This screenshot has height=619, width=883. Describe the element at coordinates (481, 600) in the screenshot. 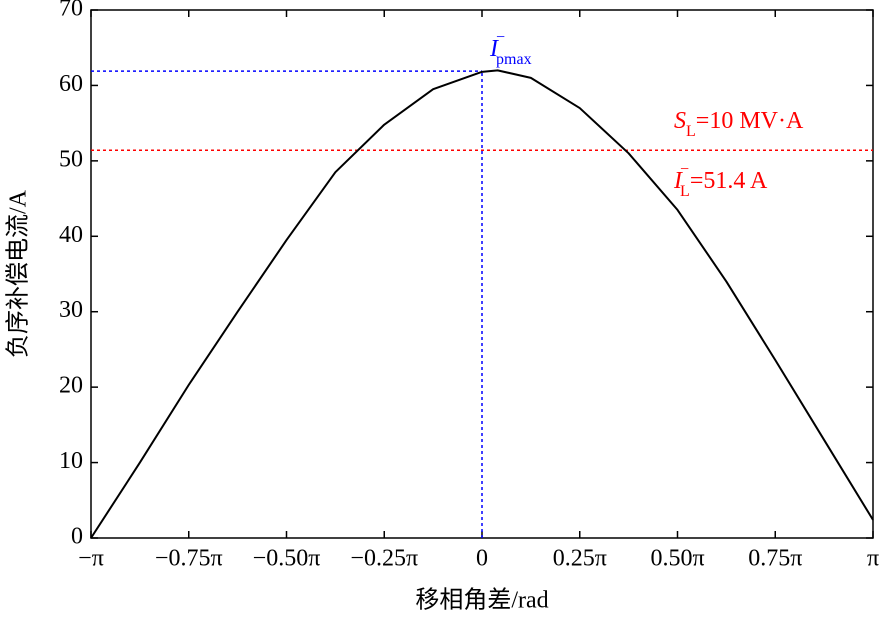

I see `x-axis-title: 移相角差/rad` at that location.